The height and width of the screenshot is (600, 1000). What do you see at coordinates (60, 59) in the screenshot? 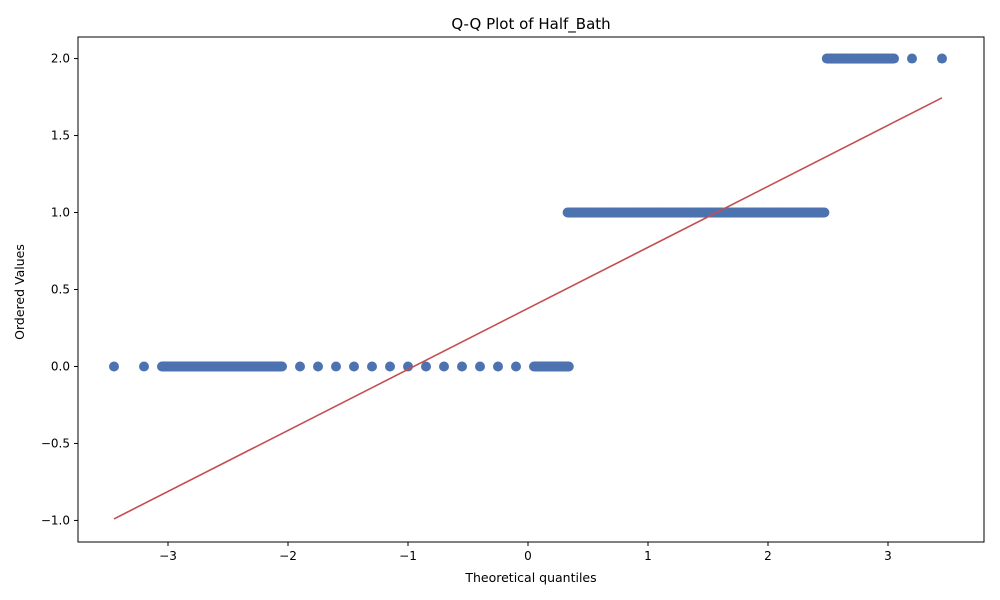
I see `y-tick-label: 2.0` at bounding box center [60, 59].